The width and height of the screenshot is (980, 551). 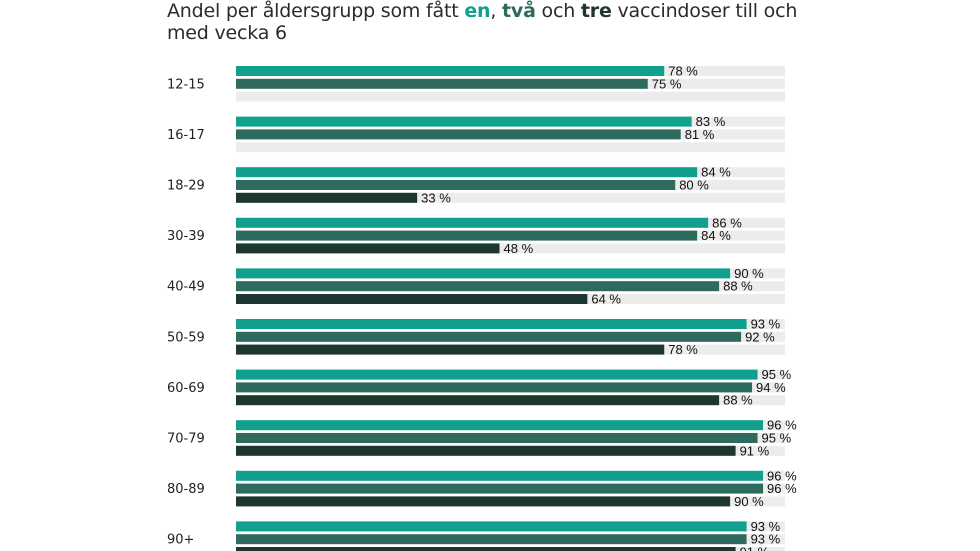 What do you see at coordinates (694, 185) in the screenshot?
I see `data-label: 80 %` at bounding box center [694, 185].